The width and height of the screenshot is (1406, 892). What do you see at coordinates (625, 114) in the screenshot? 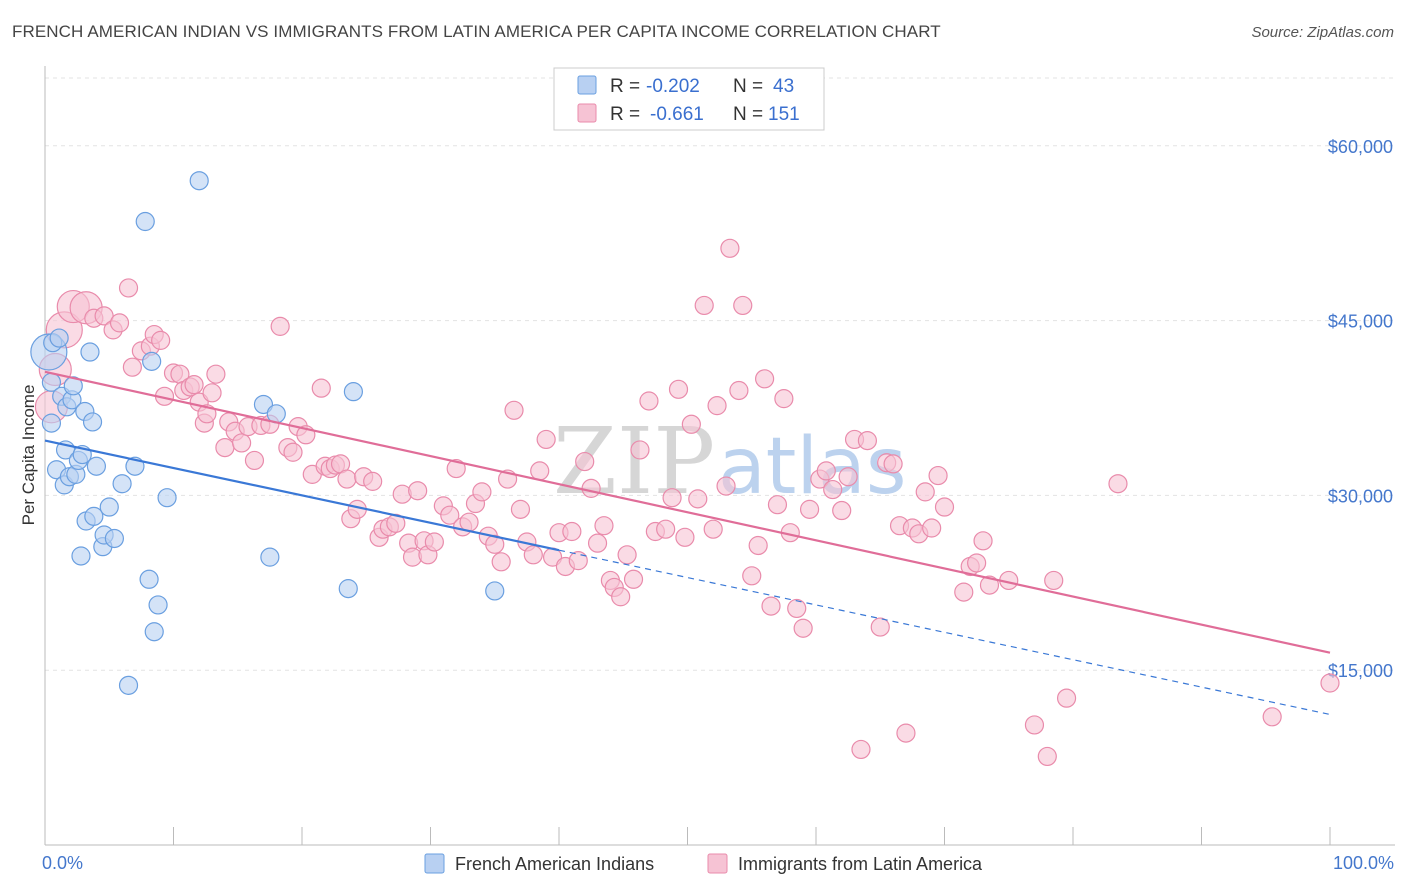
I see `legend-r-label-2: R =` at bounding box center [625, 114].